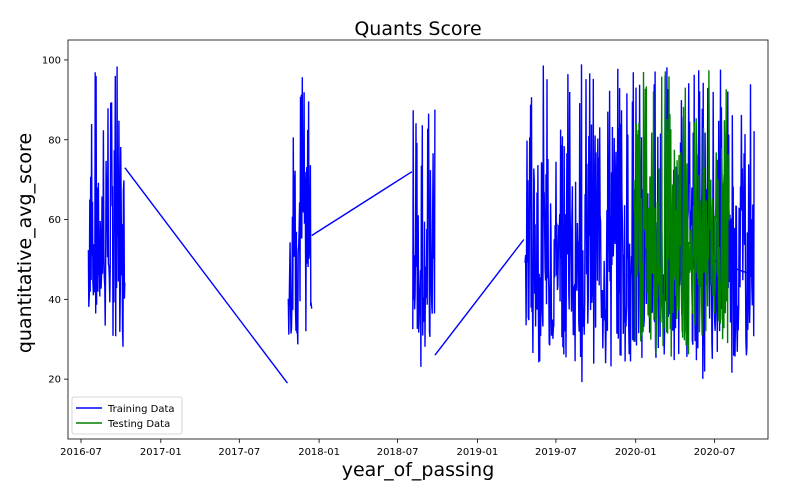 The width and height of the screenshot is (790, 492). What do you see at coordinates (636, 452) in the screenshot?
I see `x-tick-label-7: 2020-01` at bounding box center [636, 452].